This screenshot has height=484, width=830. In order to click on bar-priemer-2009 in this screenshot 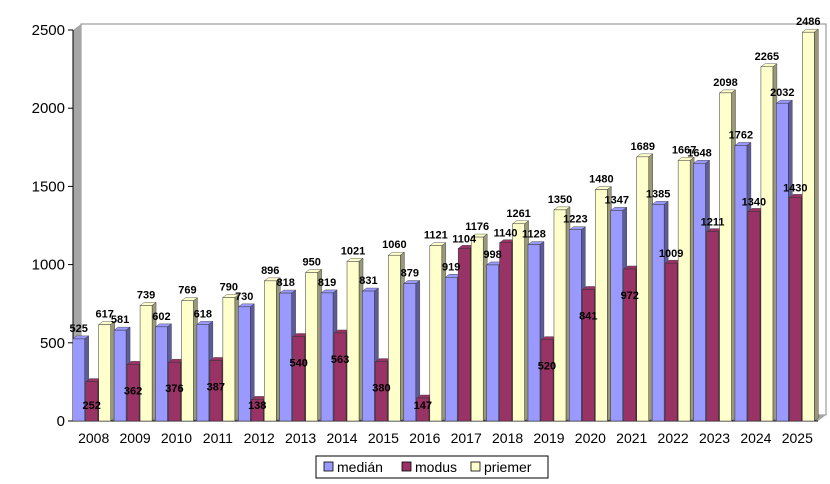, I will do `click(148, 362)`.